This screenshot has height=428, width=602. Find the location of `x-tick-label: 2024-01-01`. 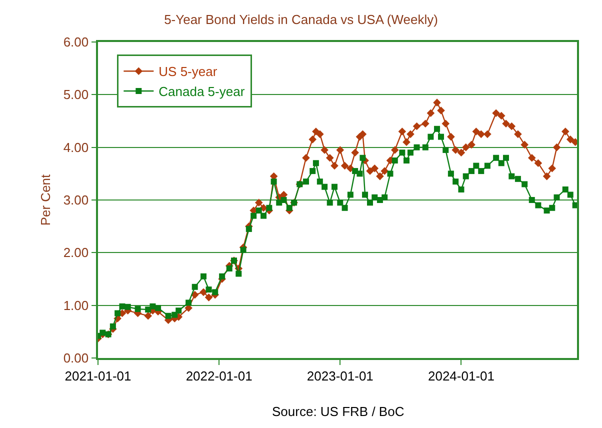

x-tick-label: 2024-01-01 is located at coordinates (461, 376).